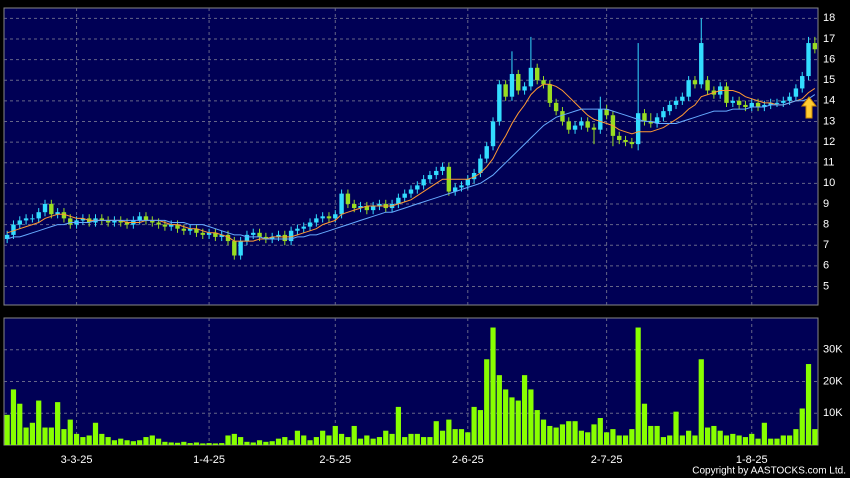  Describe the element at coordinates (769, 471) in the screenshot. I see `copyright: Copyright by AASTOCKS.com Ltd.` at that location.